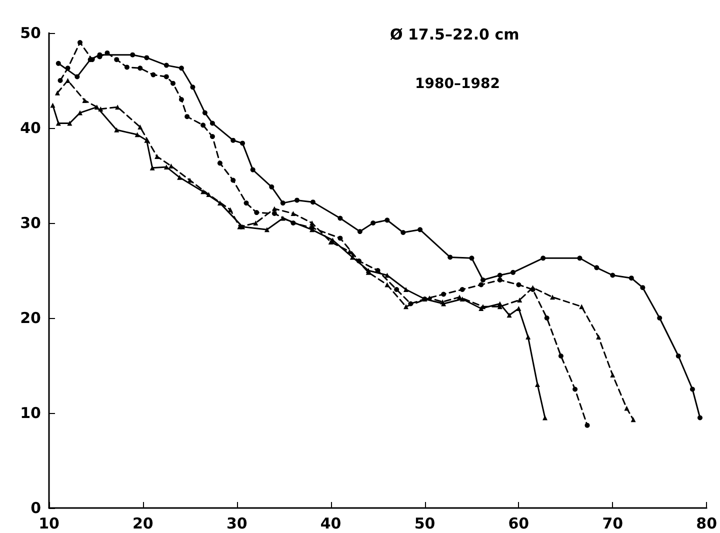 Image resolution: width=720 pixels, height=533 pixels. Describe the element at coordinates (237, 523) in the screenshot. I see `x-tick-label: 30` at that location.